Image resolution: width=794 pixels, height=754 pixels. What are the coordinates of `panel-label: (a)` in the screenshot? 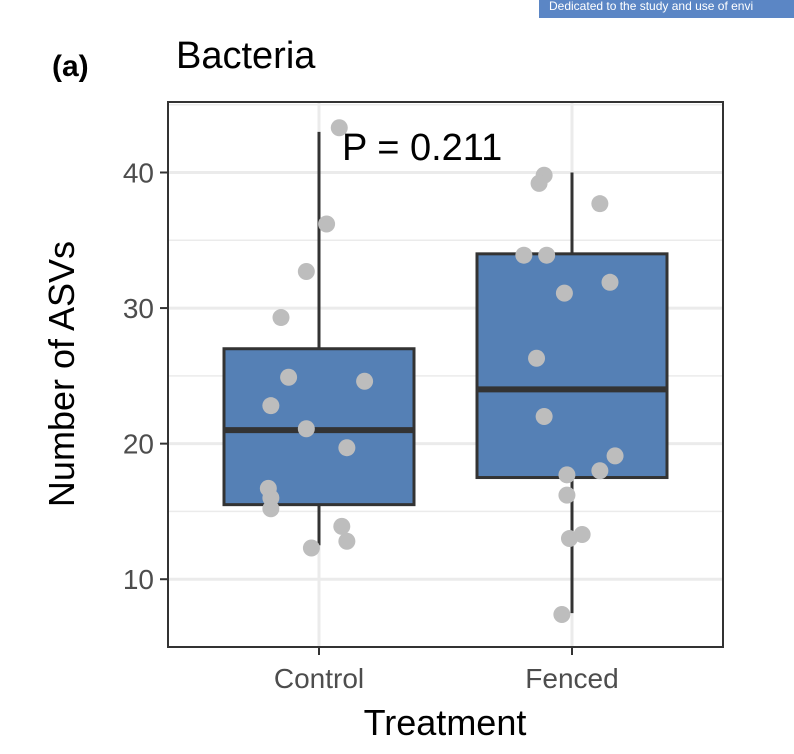 It's located at (70, 66).